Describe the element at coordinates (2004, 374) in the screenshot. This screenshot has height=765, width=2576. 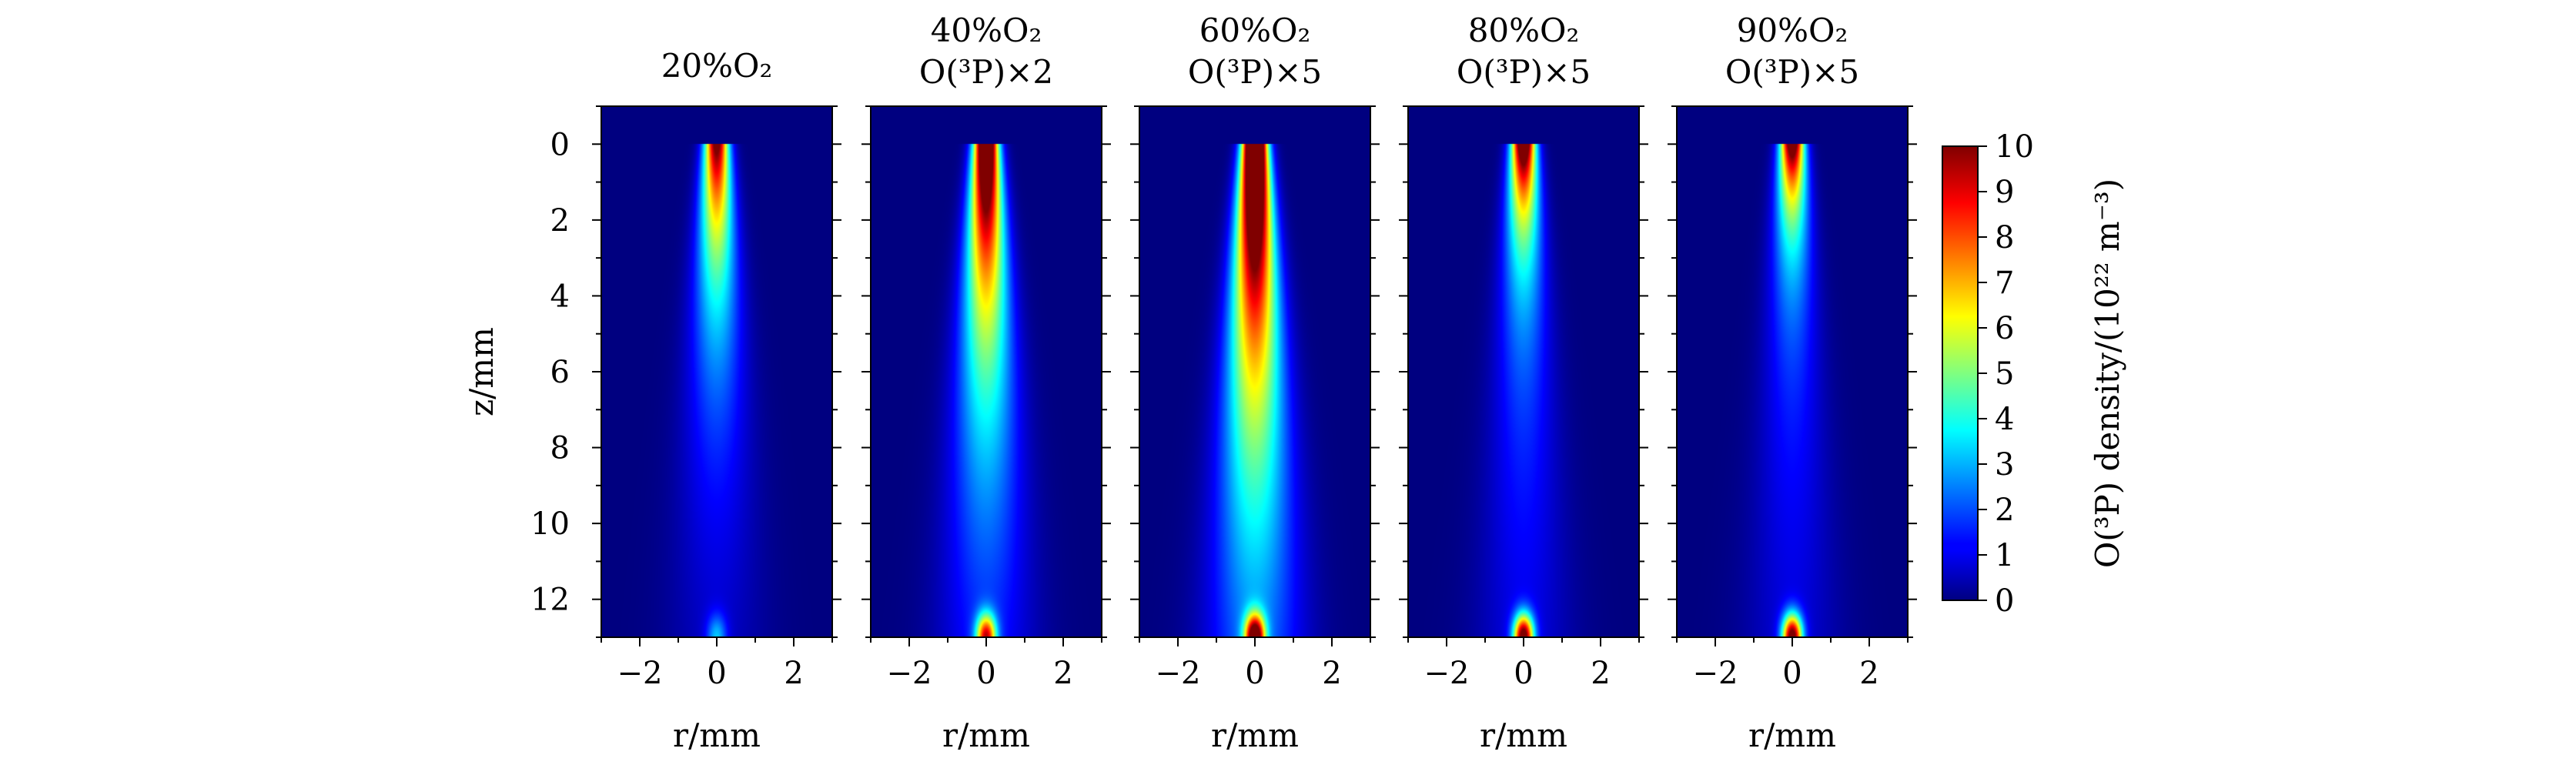
I see `colorbar-tick-label: 5` at that location.